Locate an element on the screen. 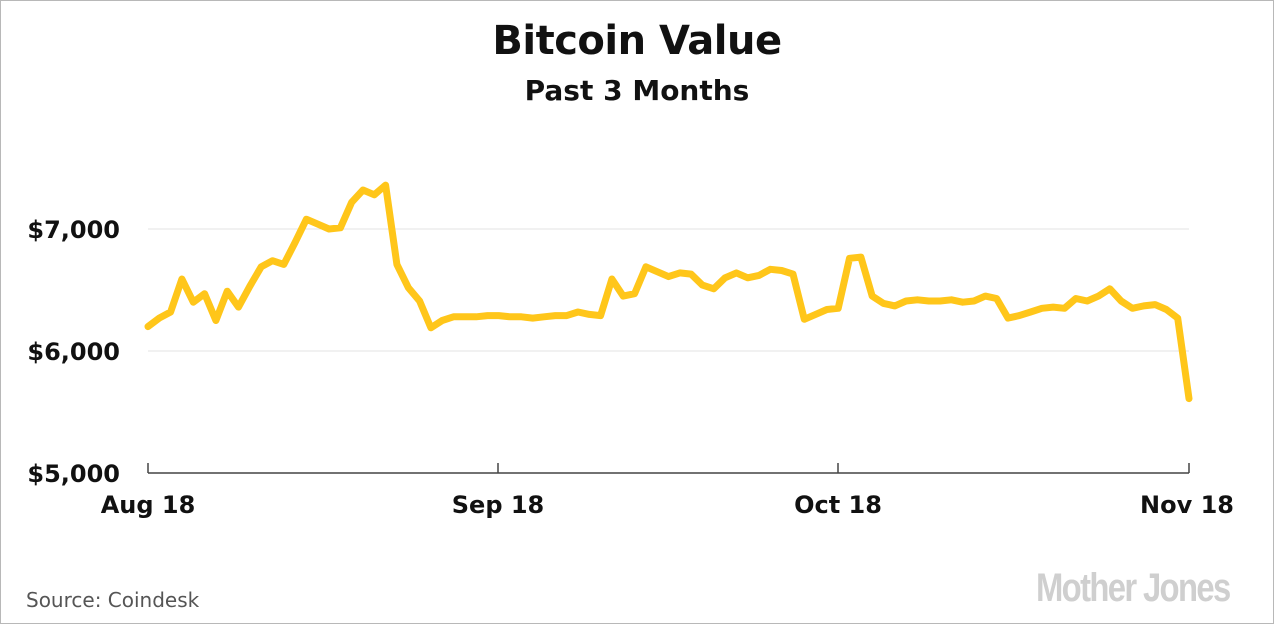 Image resolution: width=1274 pixels, height=624 pixels. x-axis is located at coordinates (668, 468).